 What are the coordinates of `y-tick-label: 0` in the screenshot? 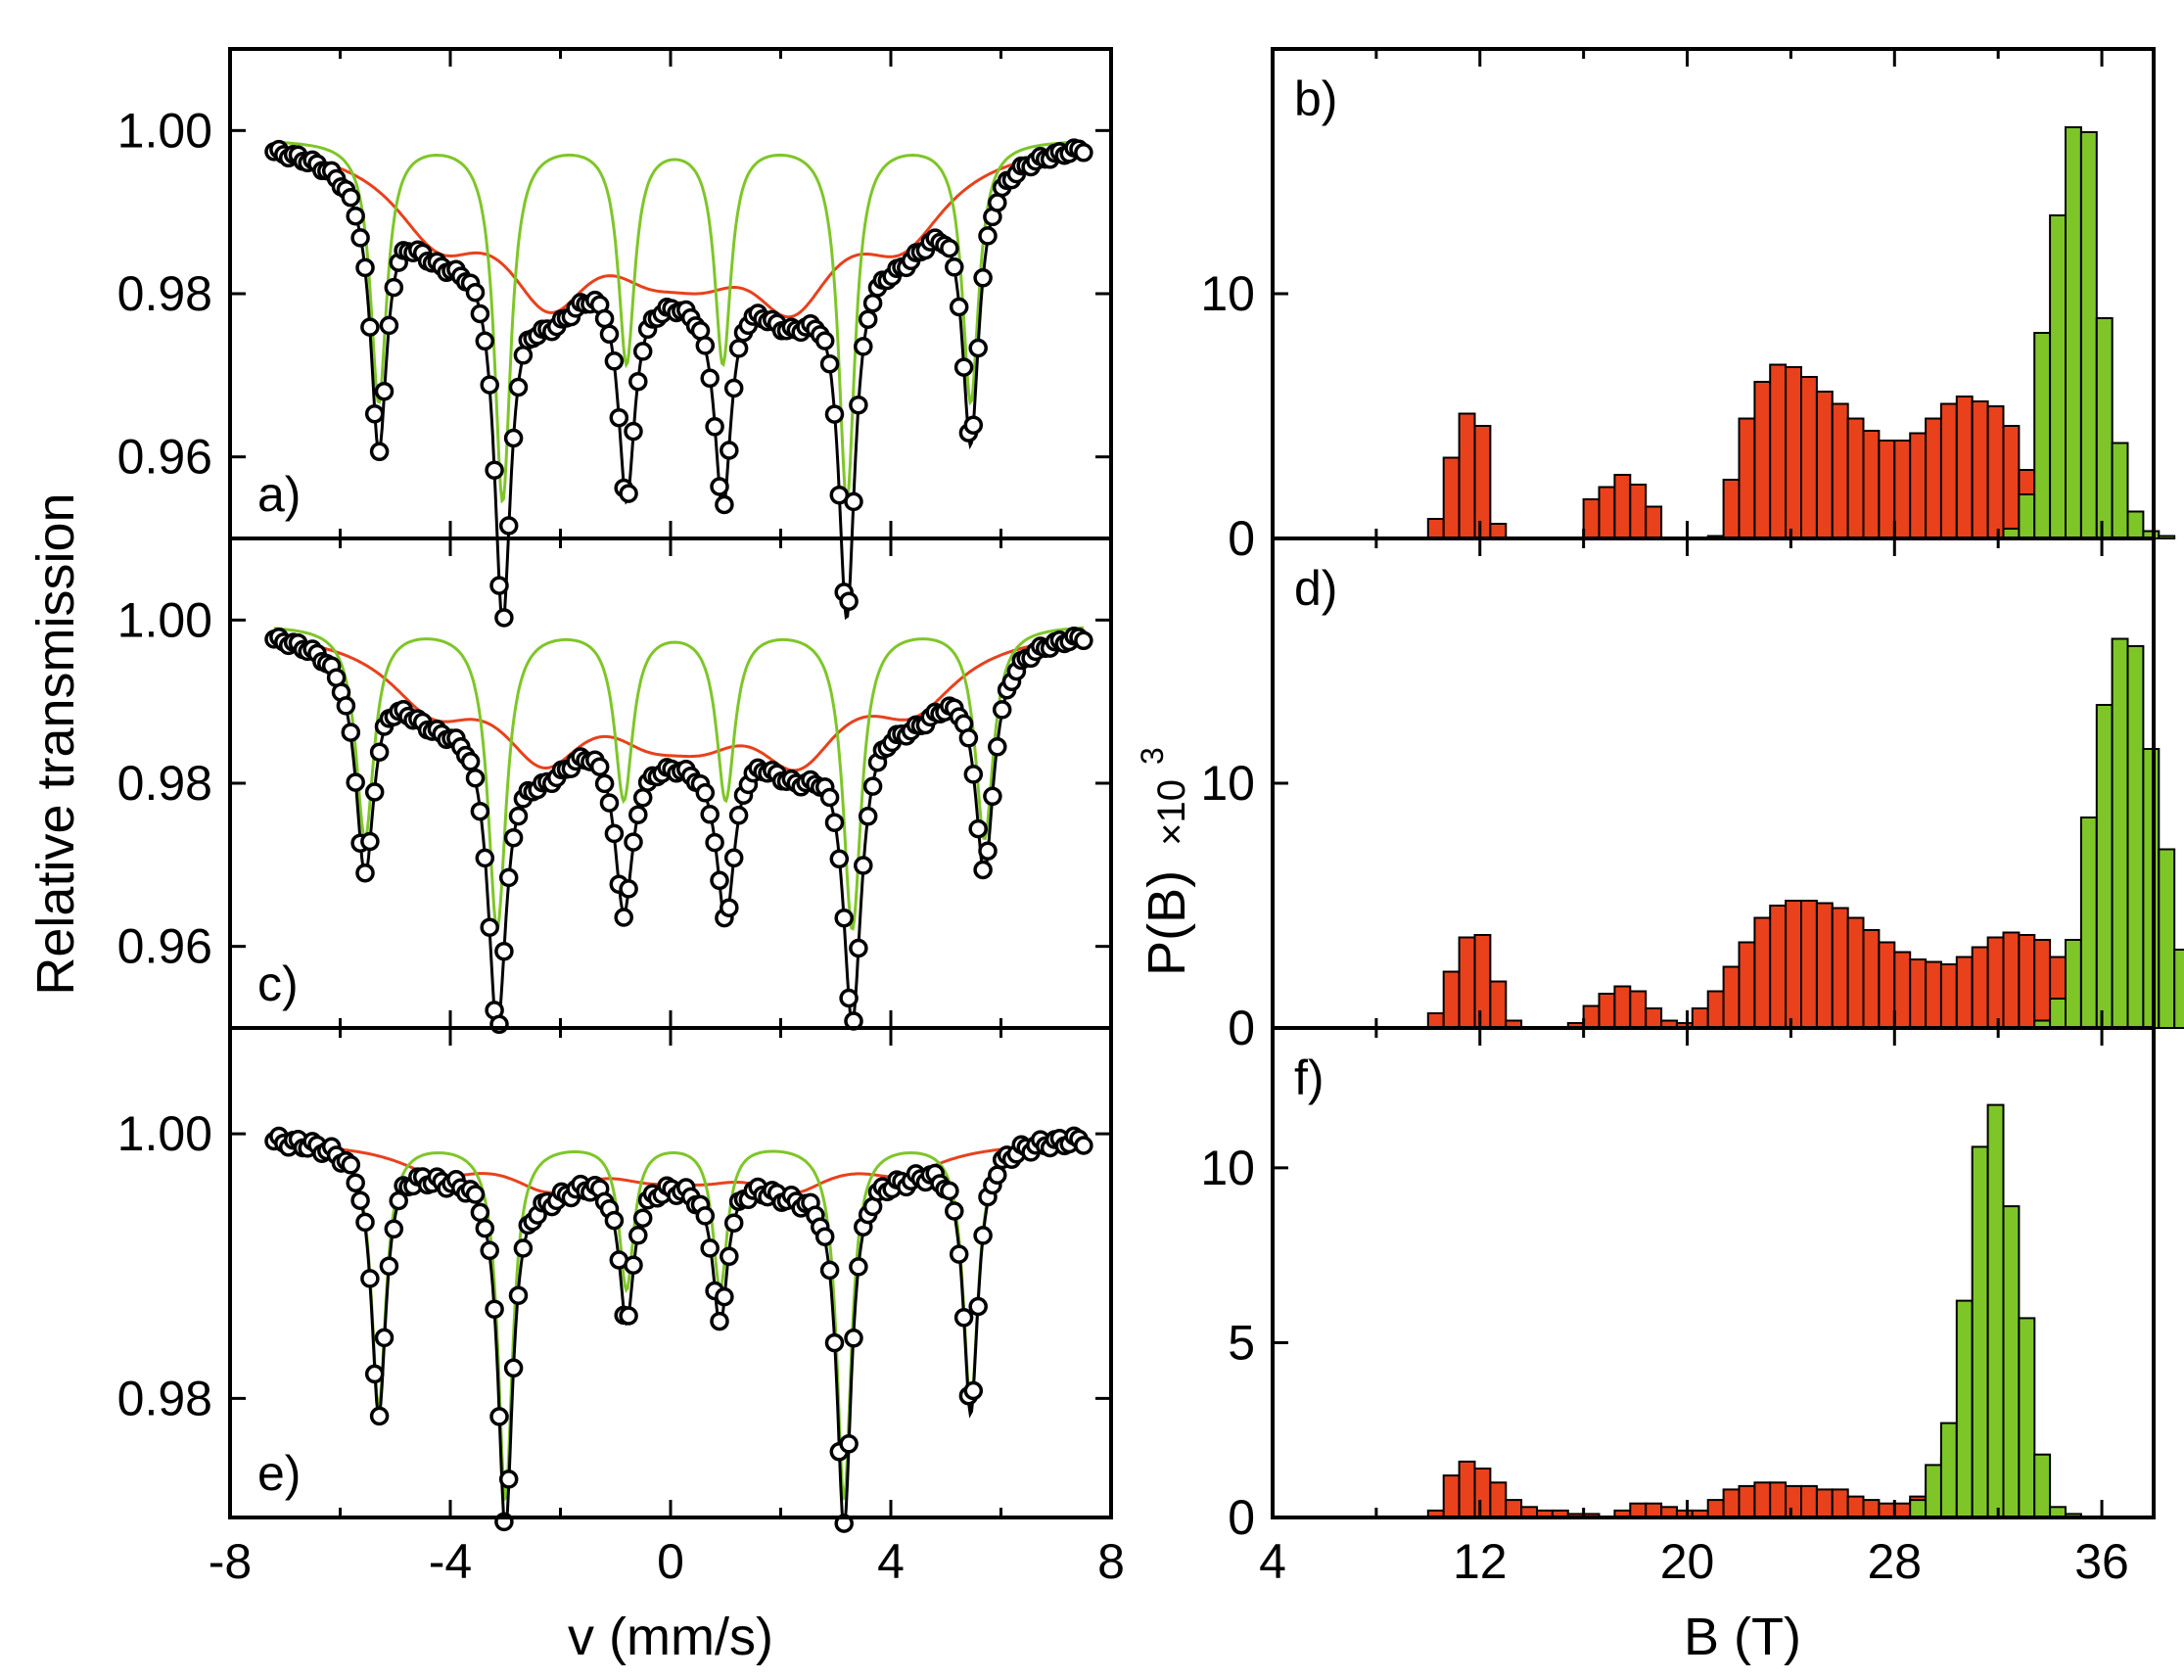 It's located at (1241, 1028).